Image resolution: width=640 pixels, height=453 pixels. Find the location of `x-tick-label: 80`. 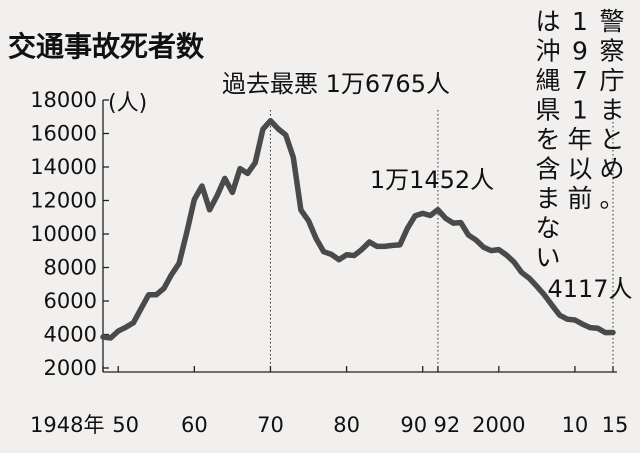

x-tick-label: 80 is located at coordinates (346, 425).